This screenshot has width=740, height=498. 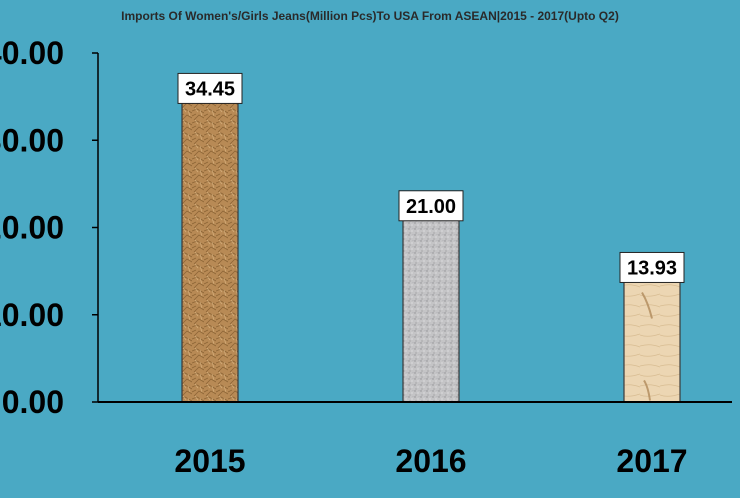 What do you see at coordinates (209, 461) in the screenshot?
I see `x-tick-label: 2015` at bounding box center [209, 461].